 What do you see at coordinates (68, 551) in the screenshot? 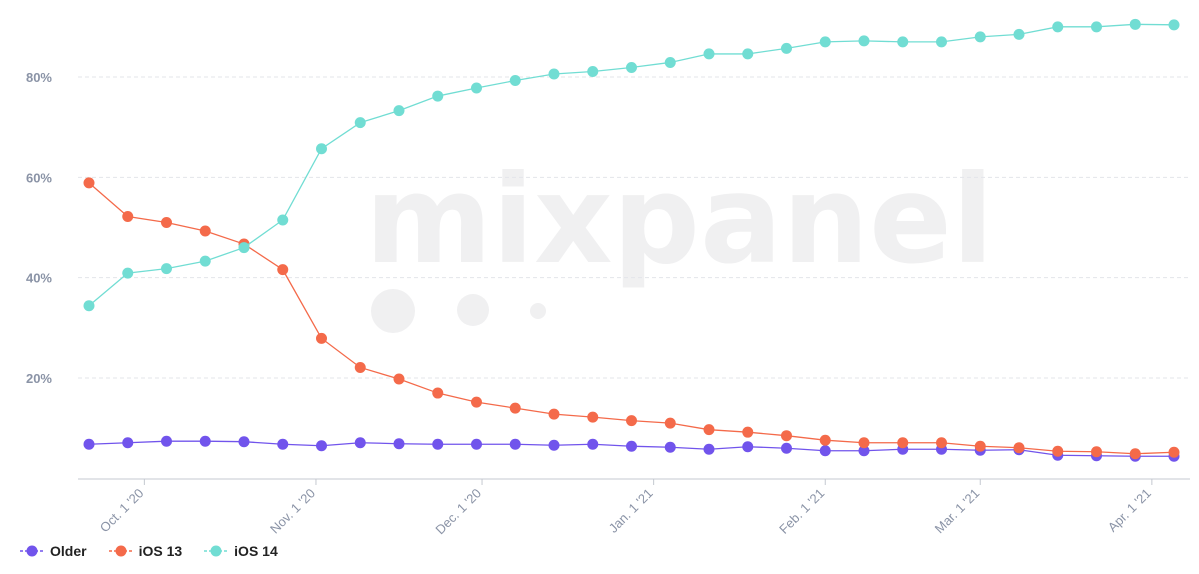
I see `legend-label-older: Older` at bounding box center [68, 551].